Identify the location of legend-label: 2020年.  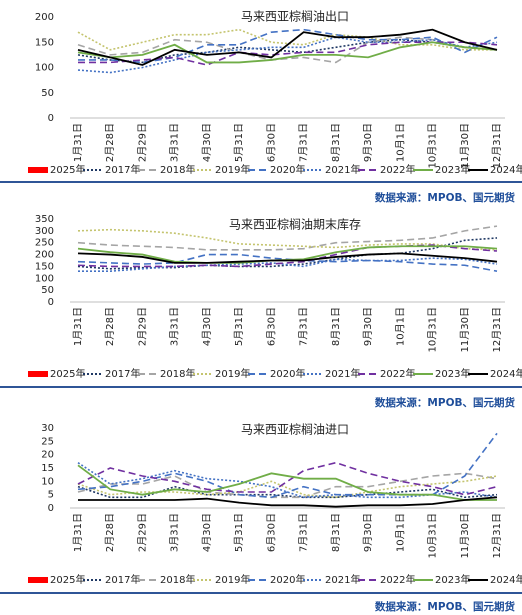
(287, 169).